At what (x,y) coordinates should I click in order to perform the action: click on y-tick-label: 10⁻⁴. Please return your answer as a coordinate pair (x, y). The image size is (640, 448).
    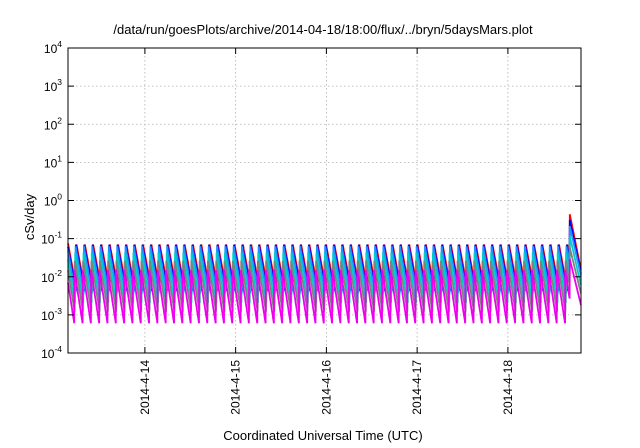
    Looking at the image, I should click on (51, 352).